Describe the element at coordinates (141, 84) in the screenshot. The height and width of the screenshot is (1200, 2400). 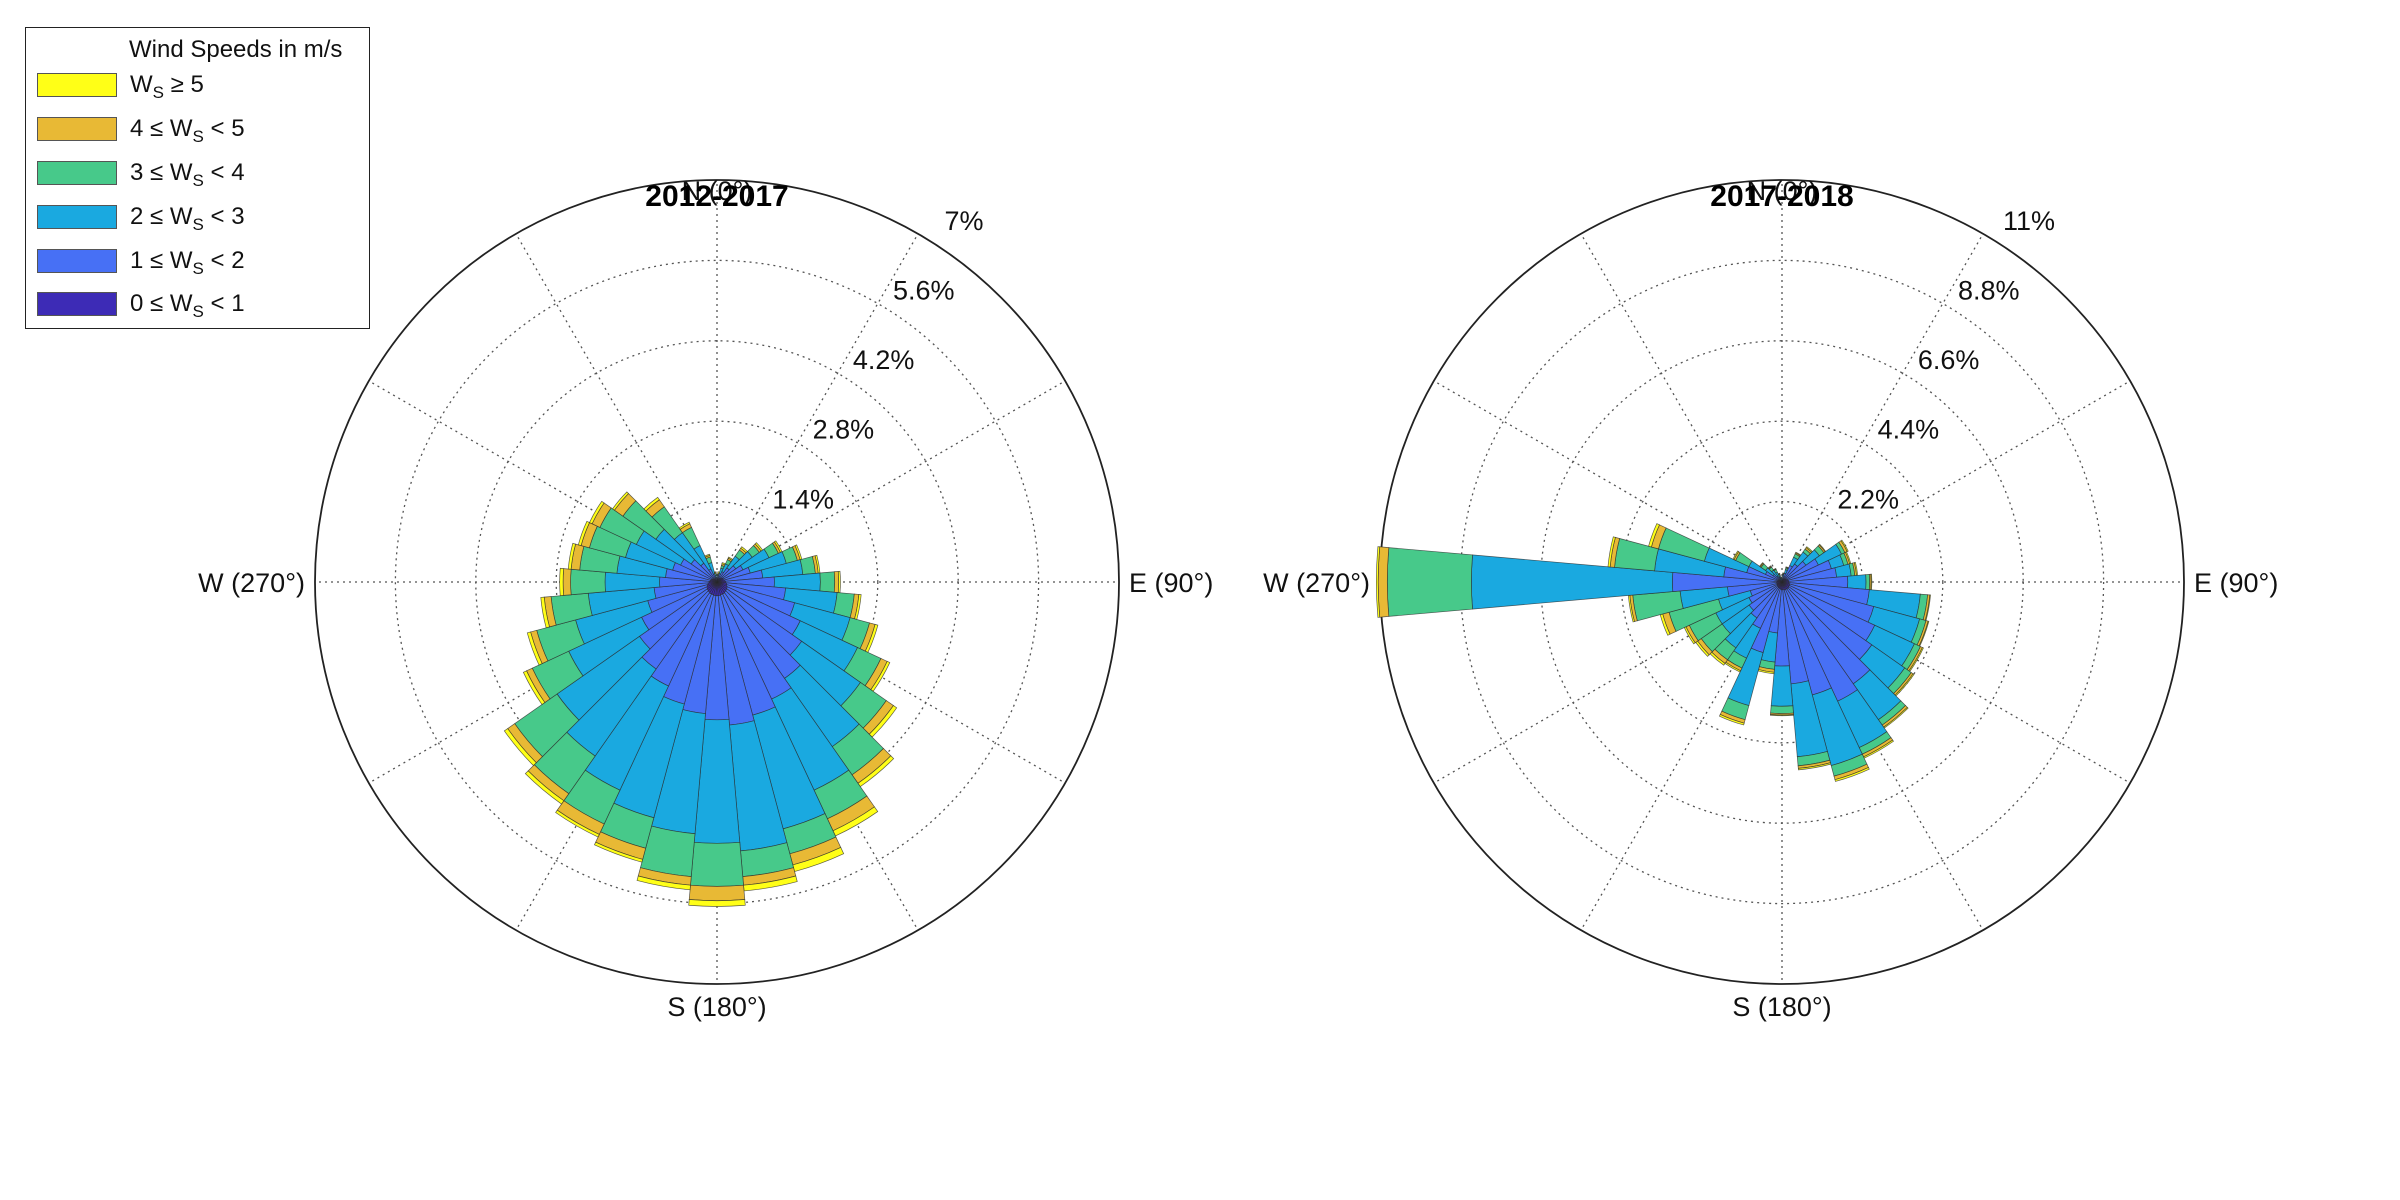
I see `legend-label-main: W` at that location.